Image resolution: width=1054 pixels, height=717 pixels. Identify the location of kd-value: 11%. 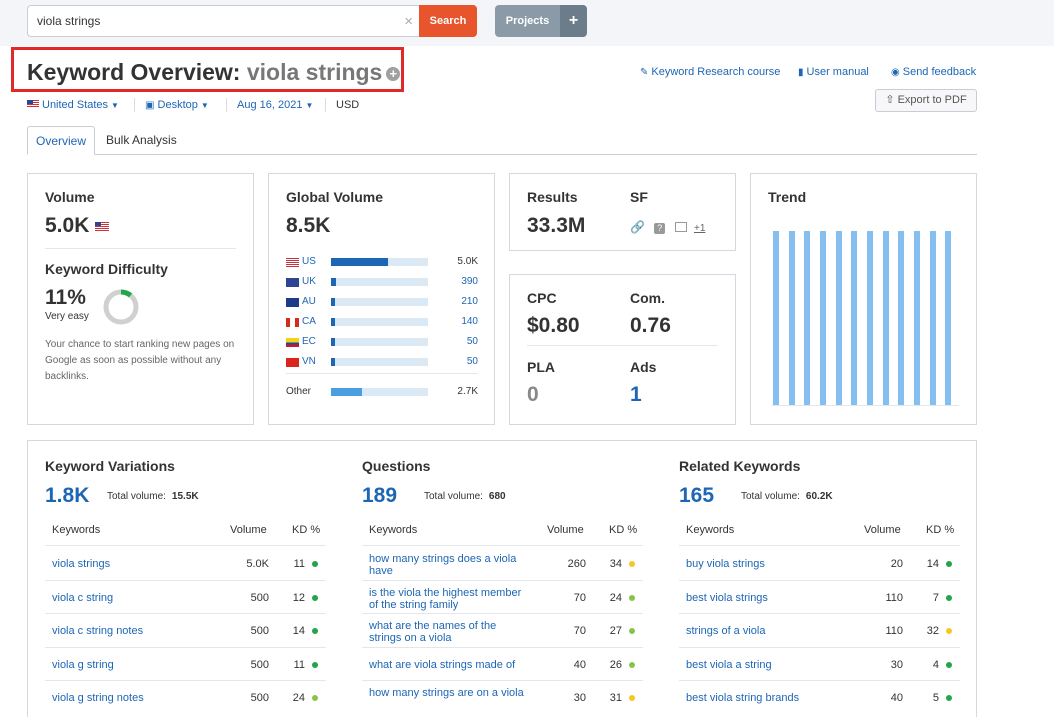
(65, 297).